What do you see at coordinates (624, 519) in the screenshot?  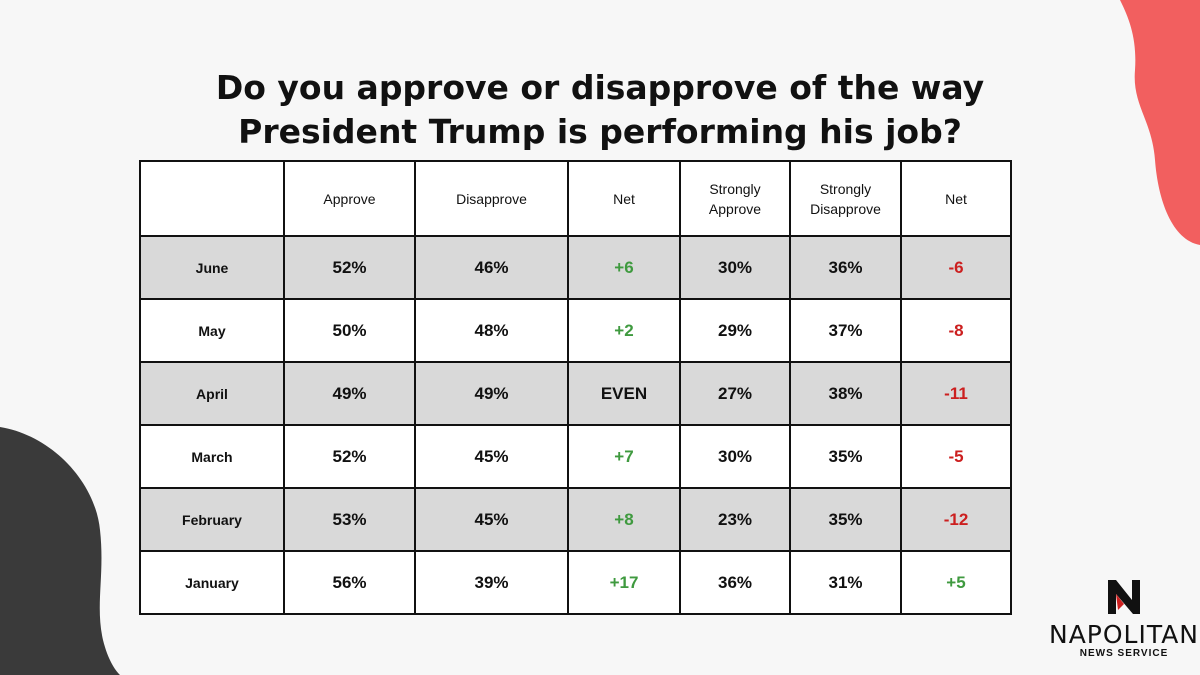 I see `cell-net: +8` at bounding box center [624, 519].